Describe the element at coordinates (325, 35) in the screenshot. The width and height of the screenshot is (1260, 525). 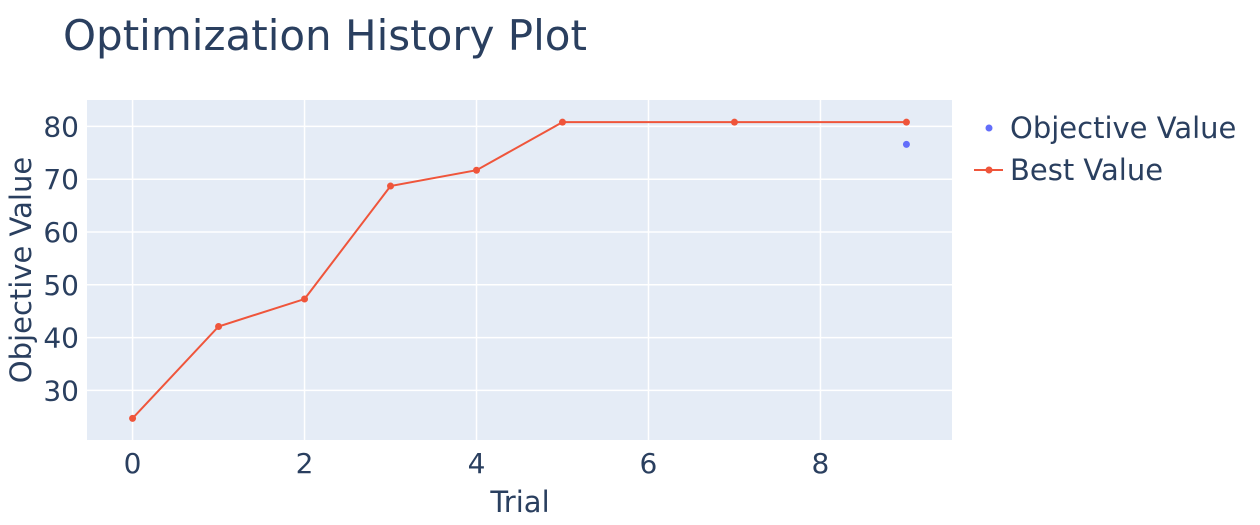
I see `chart-title: Optimization History Plot` at that location.